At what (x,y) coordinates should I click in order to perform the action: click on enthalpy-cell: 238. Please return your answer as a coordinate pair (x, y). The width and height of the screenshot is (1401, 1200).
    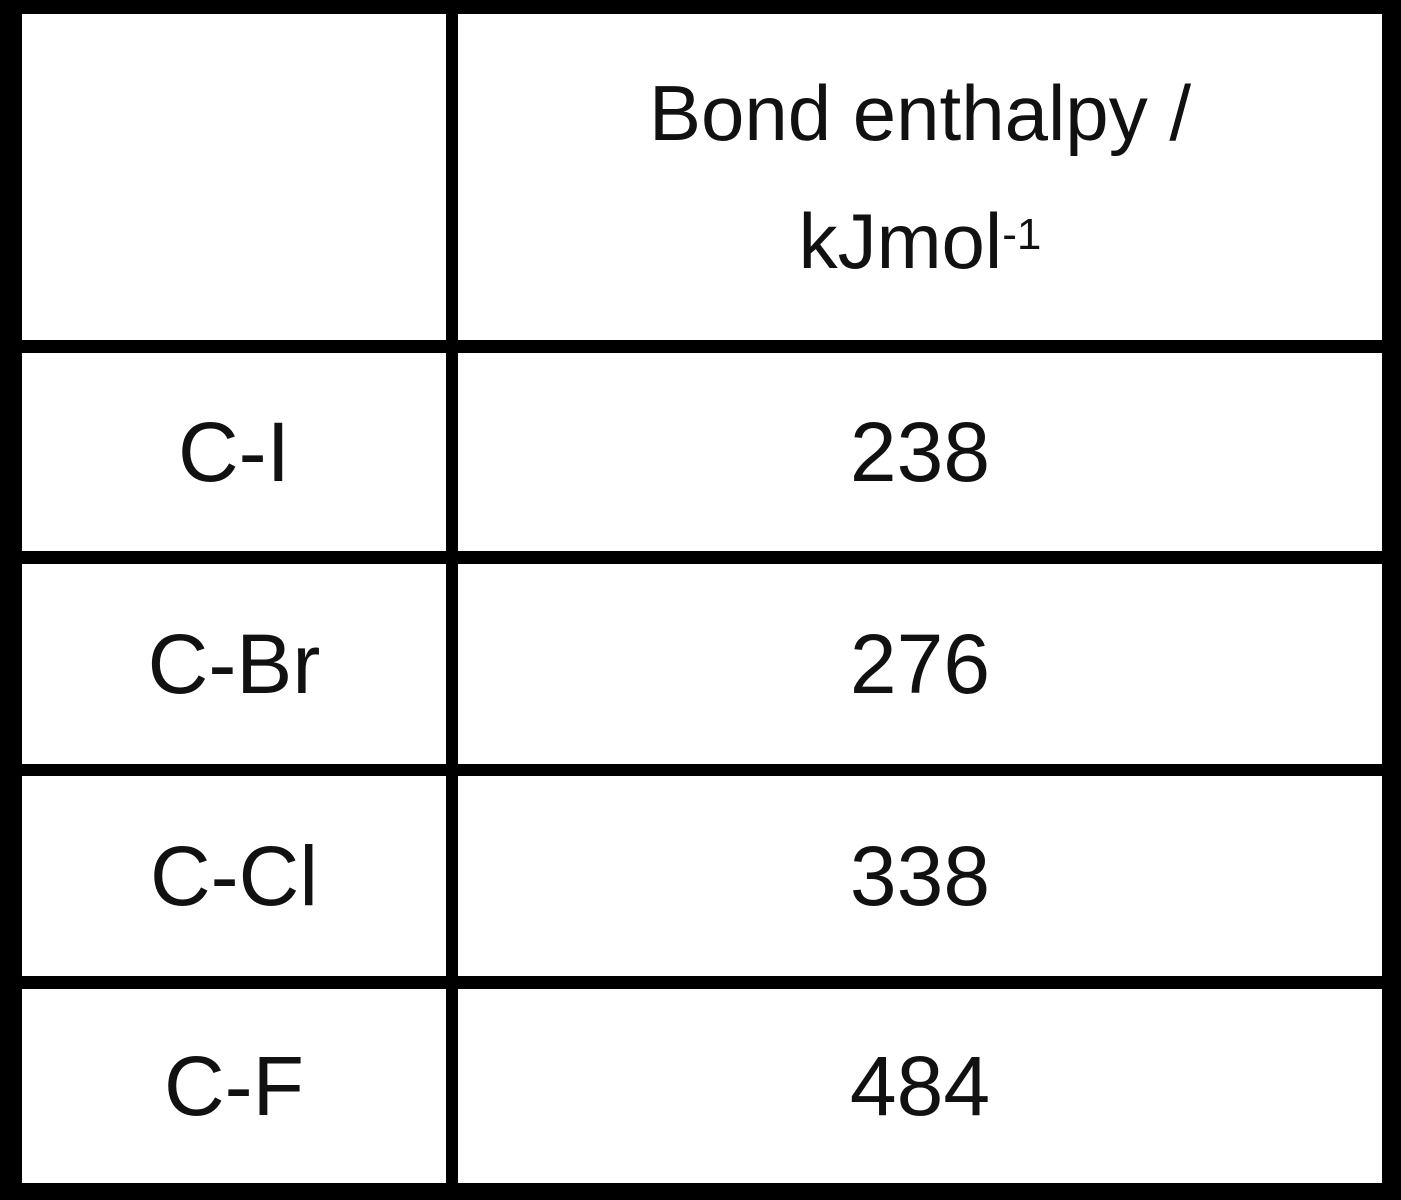
    Looking at the image, I should click on (920, 452).